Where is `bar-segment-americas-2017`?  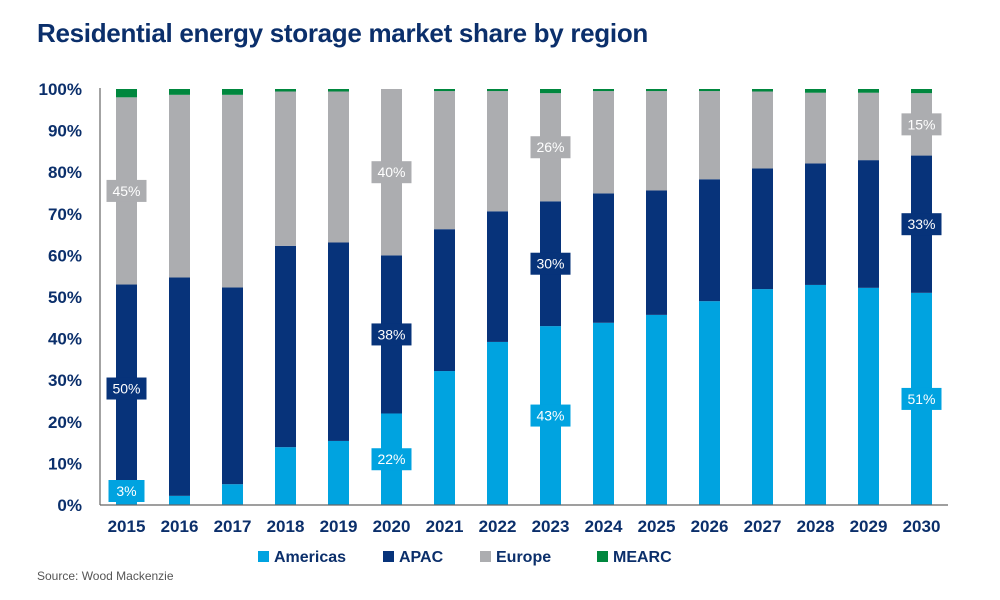
bar-segment-americas-2017 is located at coordinates (232, 494).